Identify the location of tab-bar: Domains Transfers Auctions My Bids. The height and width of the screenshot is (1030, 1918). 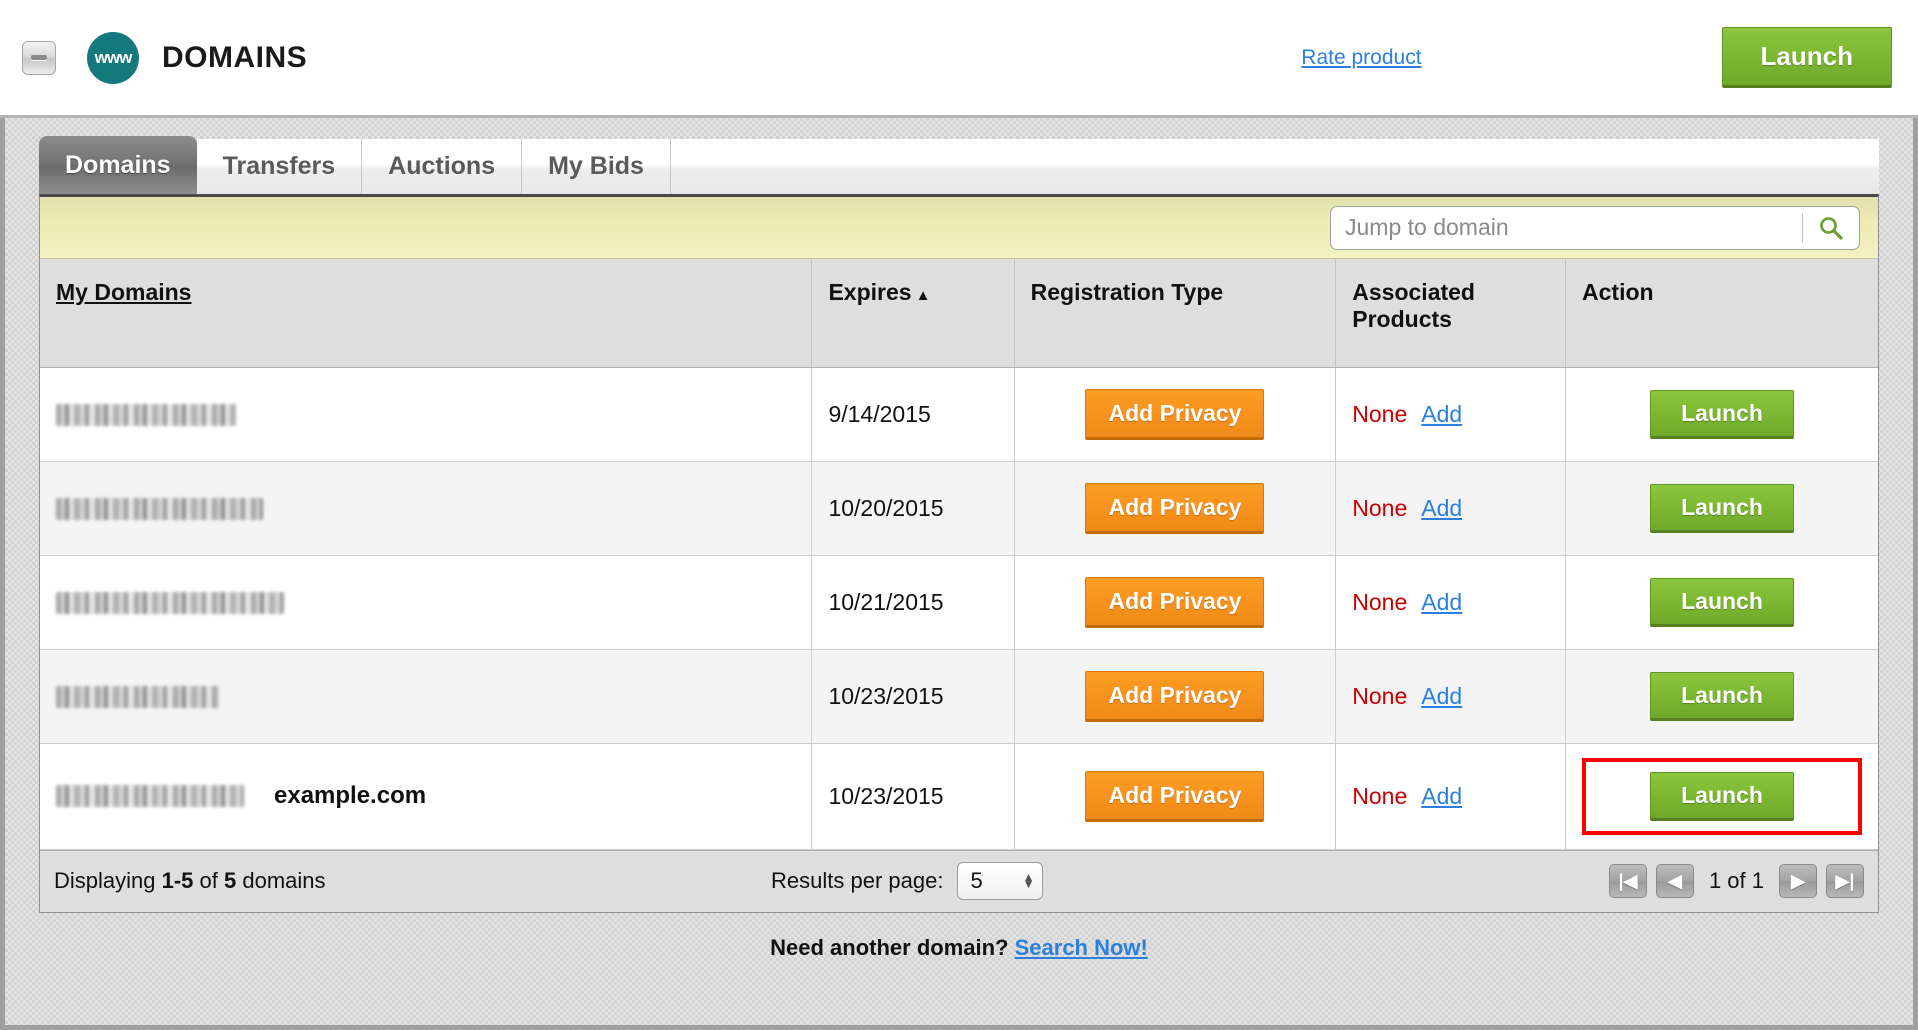
(959, 164).